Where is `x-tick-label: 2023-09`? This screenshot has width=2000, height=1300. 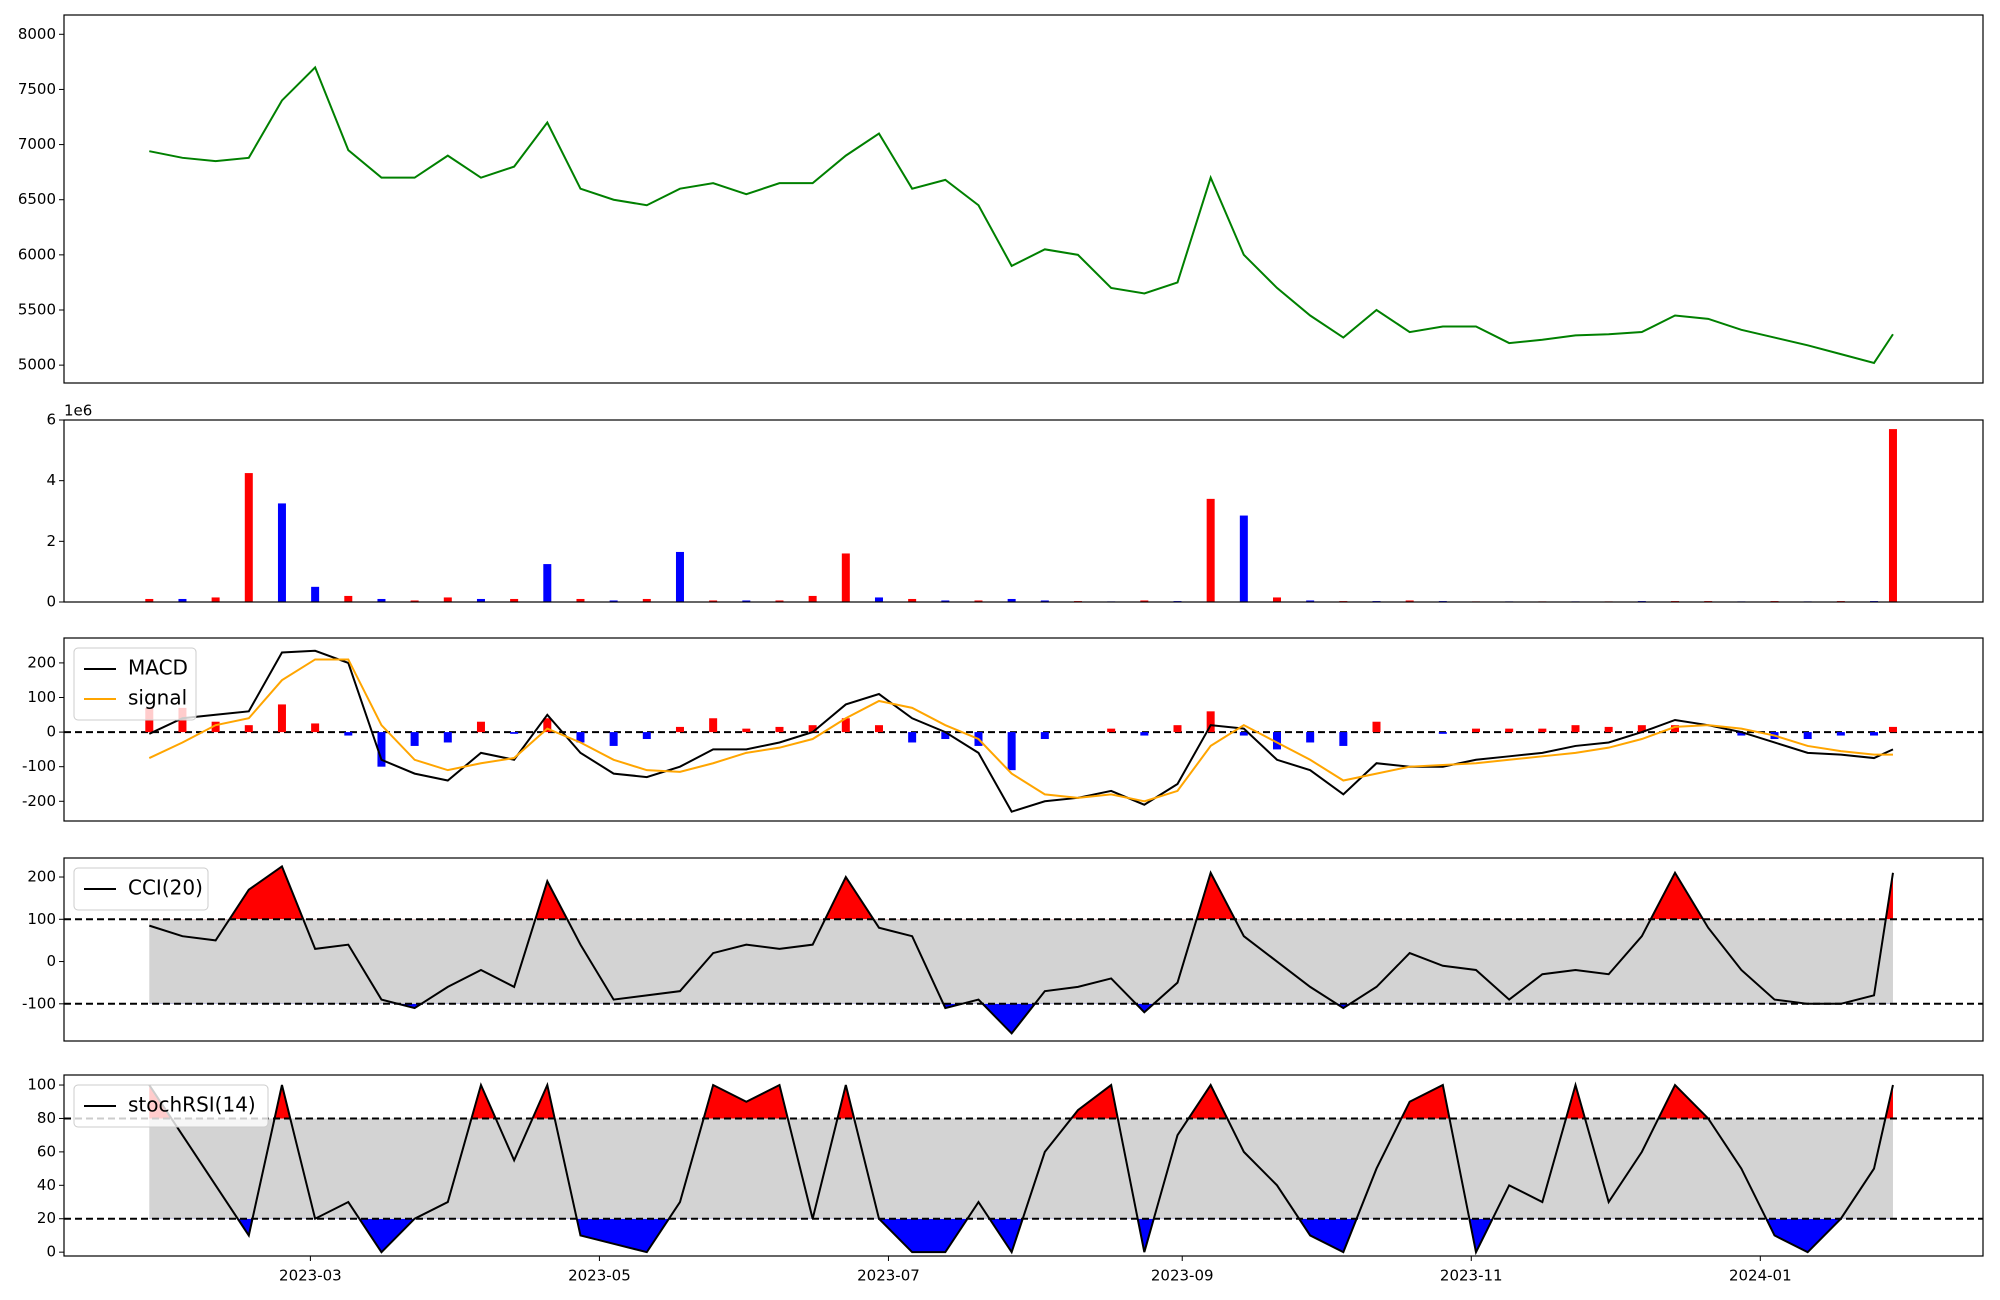
x-tick-label: 2023-09 is located at coordinates (1182, 1276).